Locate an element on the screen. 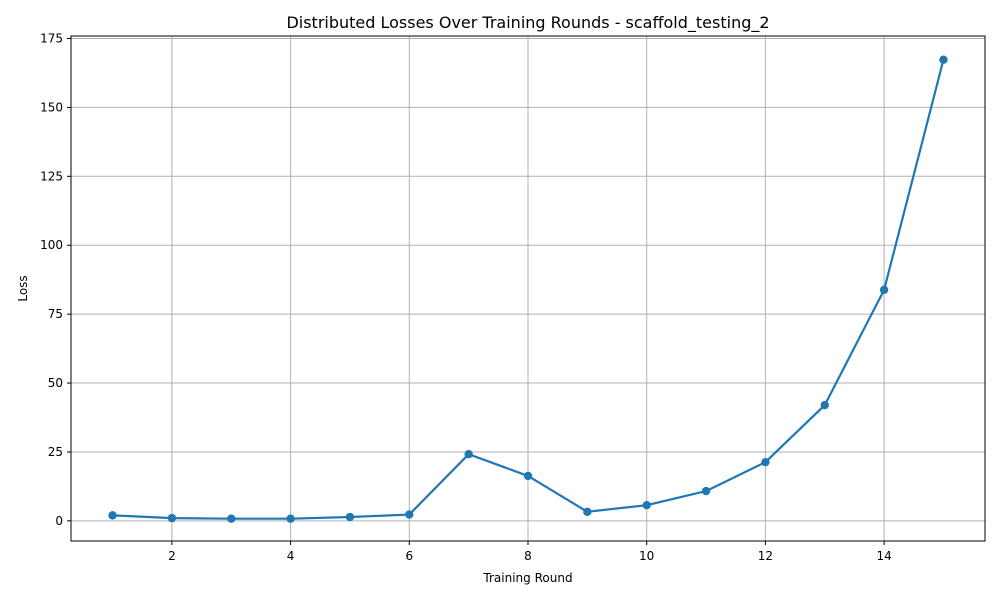  x-tick-label: 6 is located at coordinates (409, 556).